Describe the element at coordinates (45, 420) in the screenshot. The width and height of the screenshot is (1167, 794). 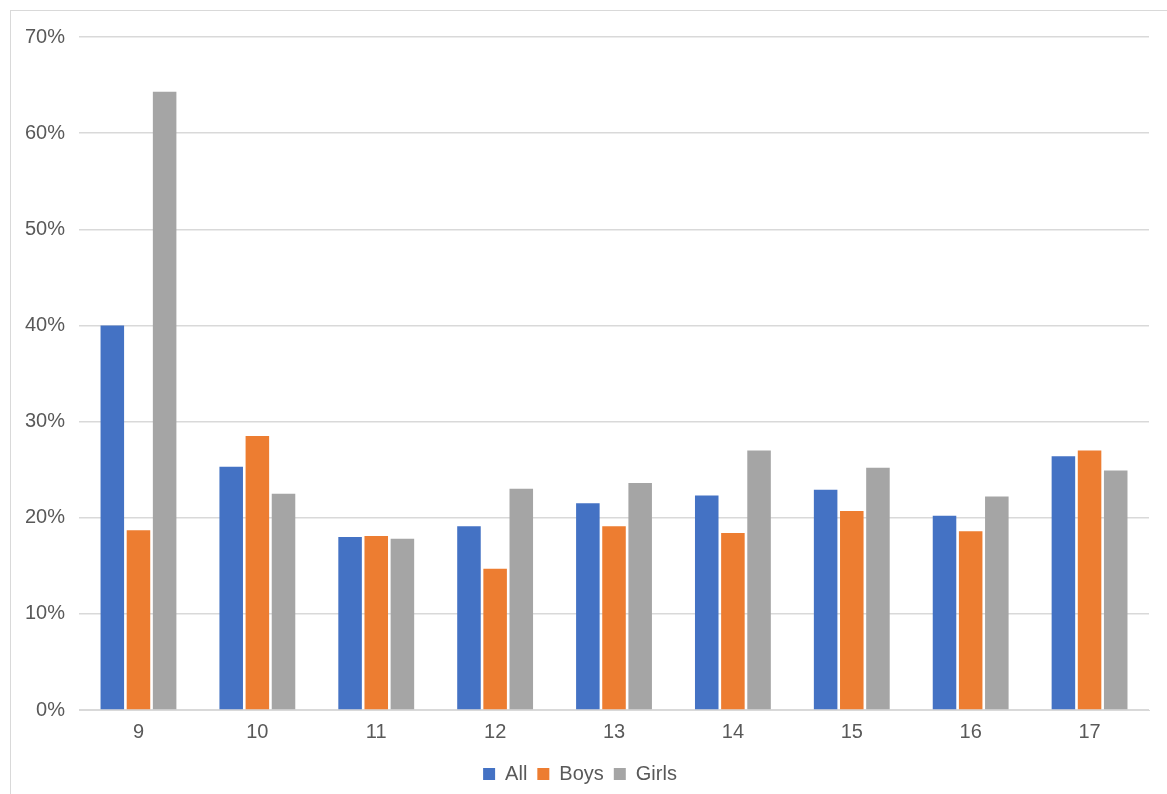
I see `y-tick-label: 30%` at that location.